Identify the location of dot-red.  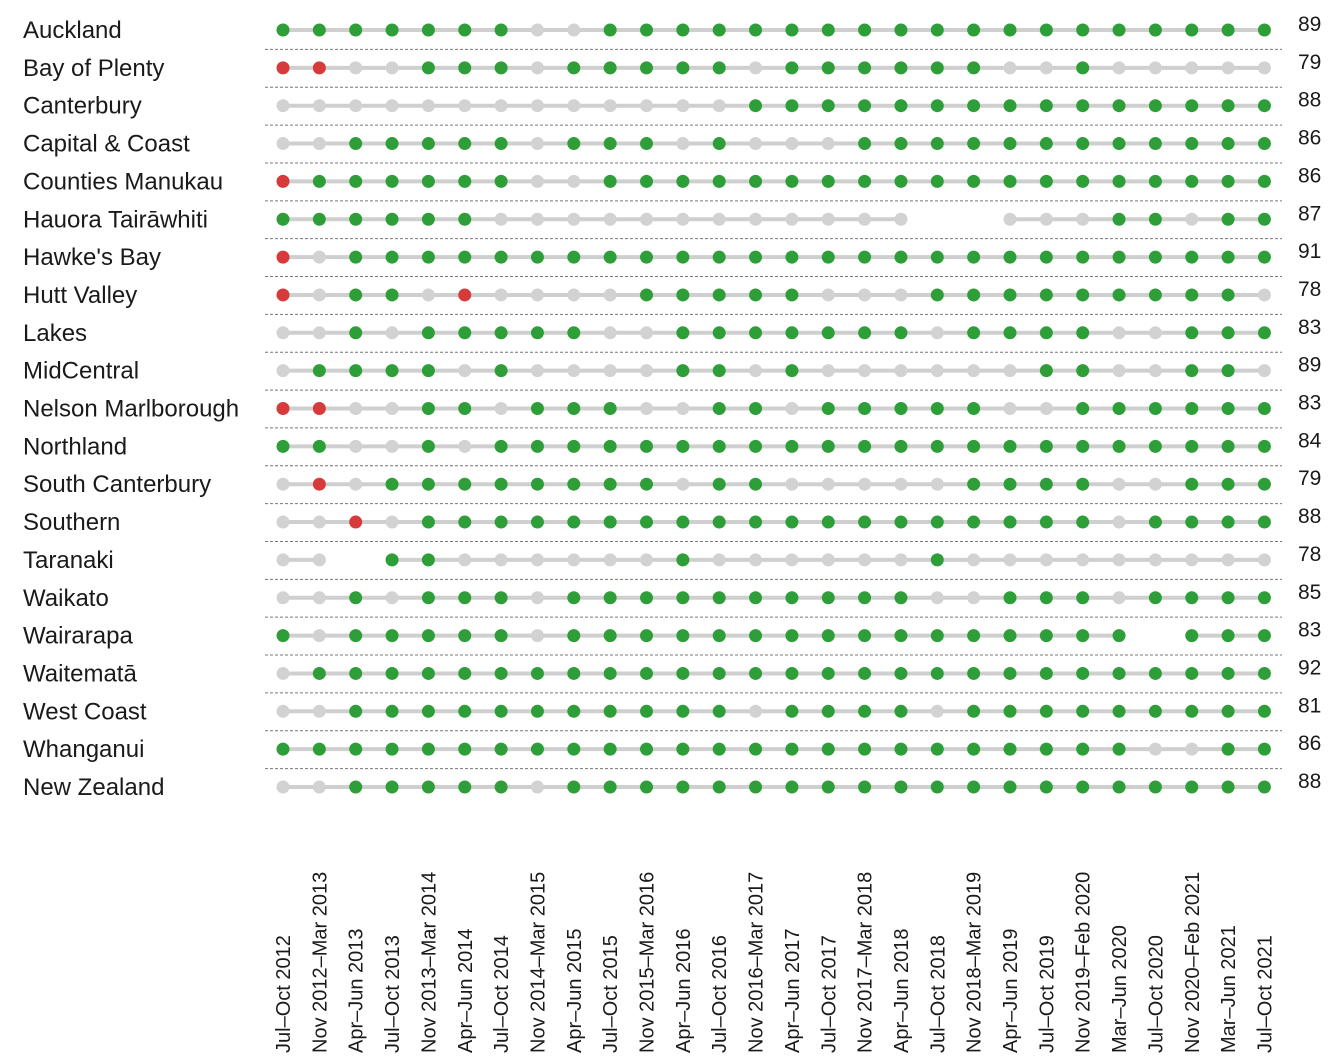
(319, 484).